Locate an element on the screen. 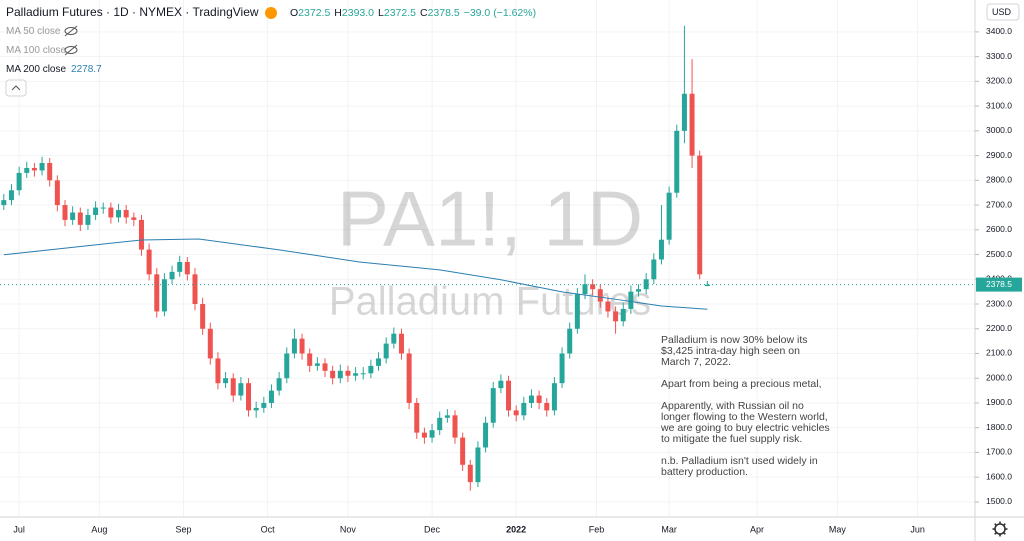  collapse-button is located at coordinates (16, 88).